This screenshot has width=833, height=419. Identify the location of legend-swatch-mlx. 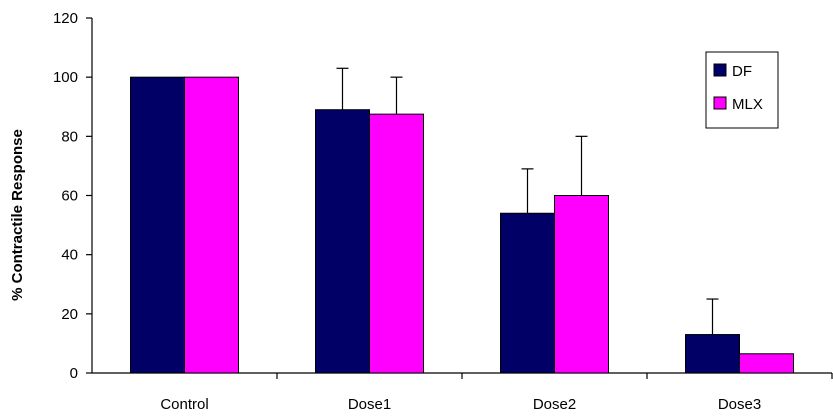
(720, 103).